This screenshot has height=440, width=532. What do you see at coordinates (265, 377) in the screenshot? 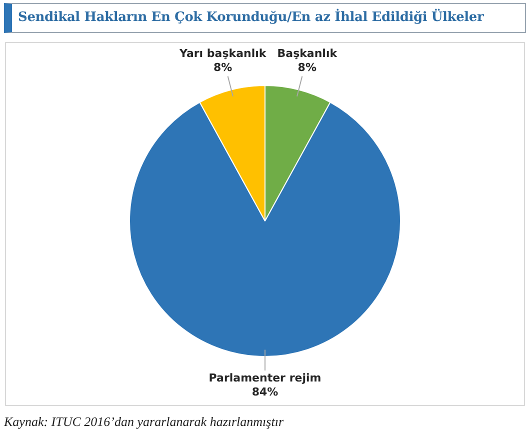
I see `slice-label: Parlamenter rejim` at bounding box center [265, 377].